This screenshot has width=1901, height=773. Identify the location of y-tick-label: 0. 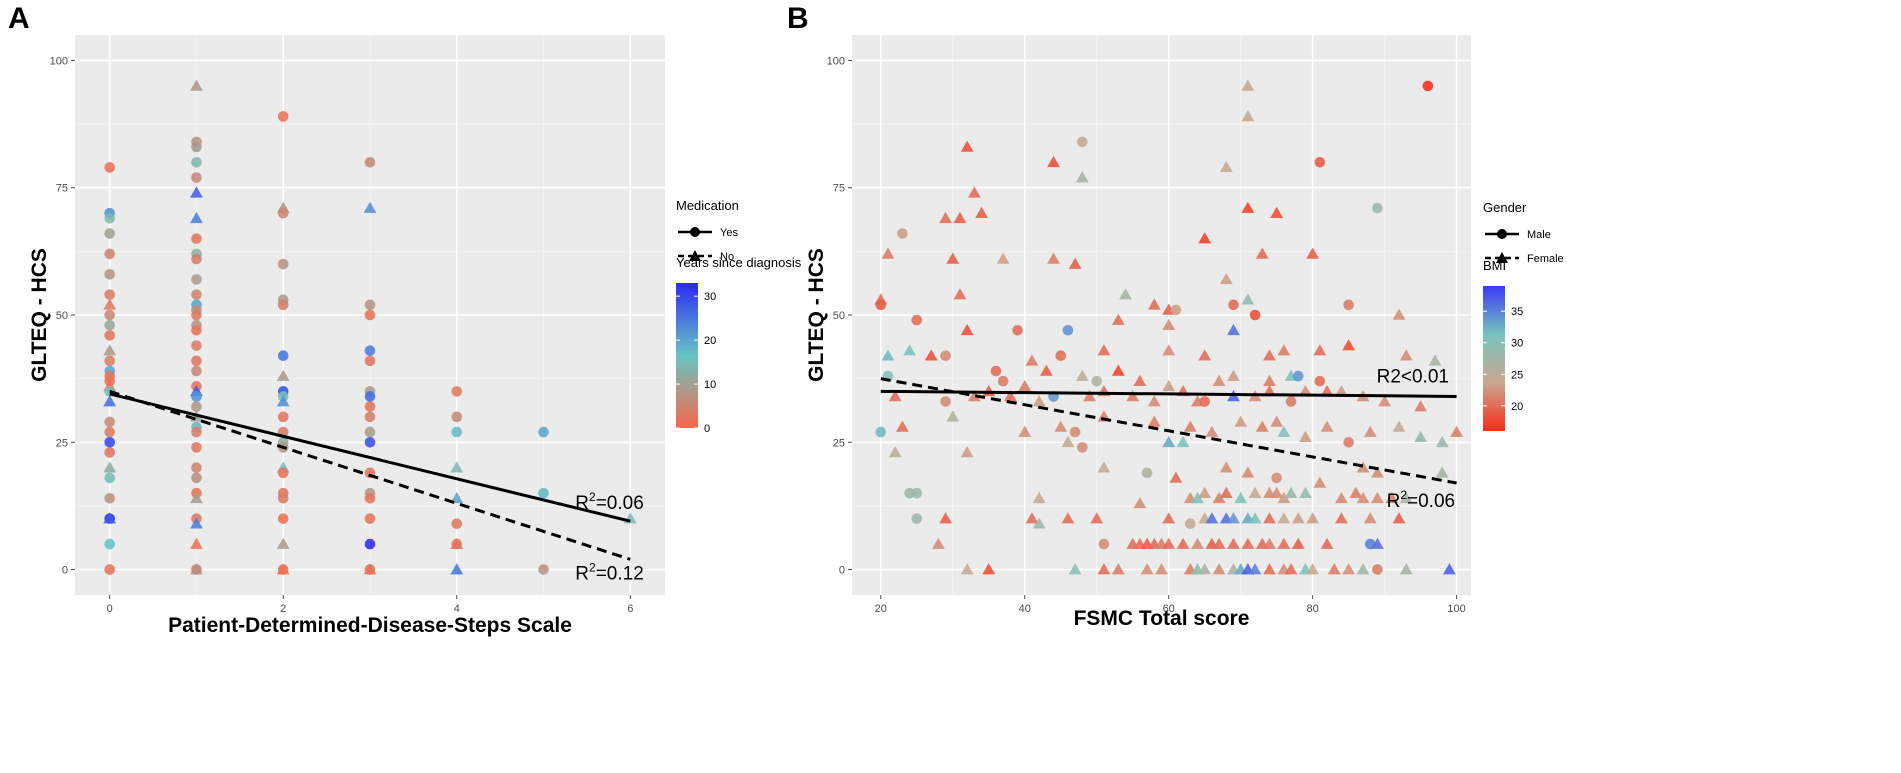
(842, 571).